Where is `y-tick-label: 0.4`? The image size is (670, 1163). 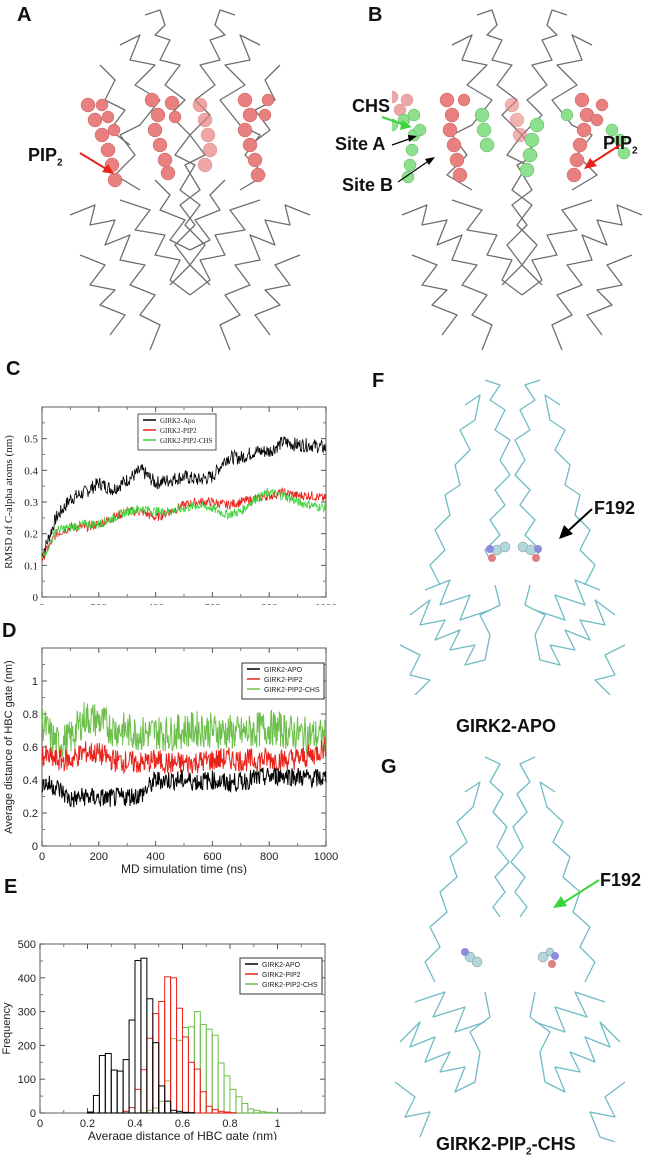 y-tick-label: 0.4 is located at coordinates (30, 781).